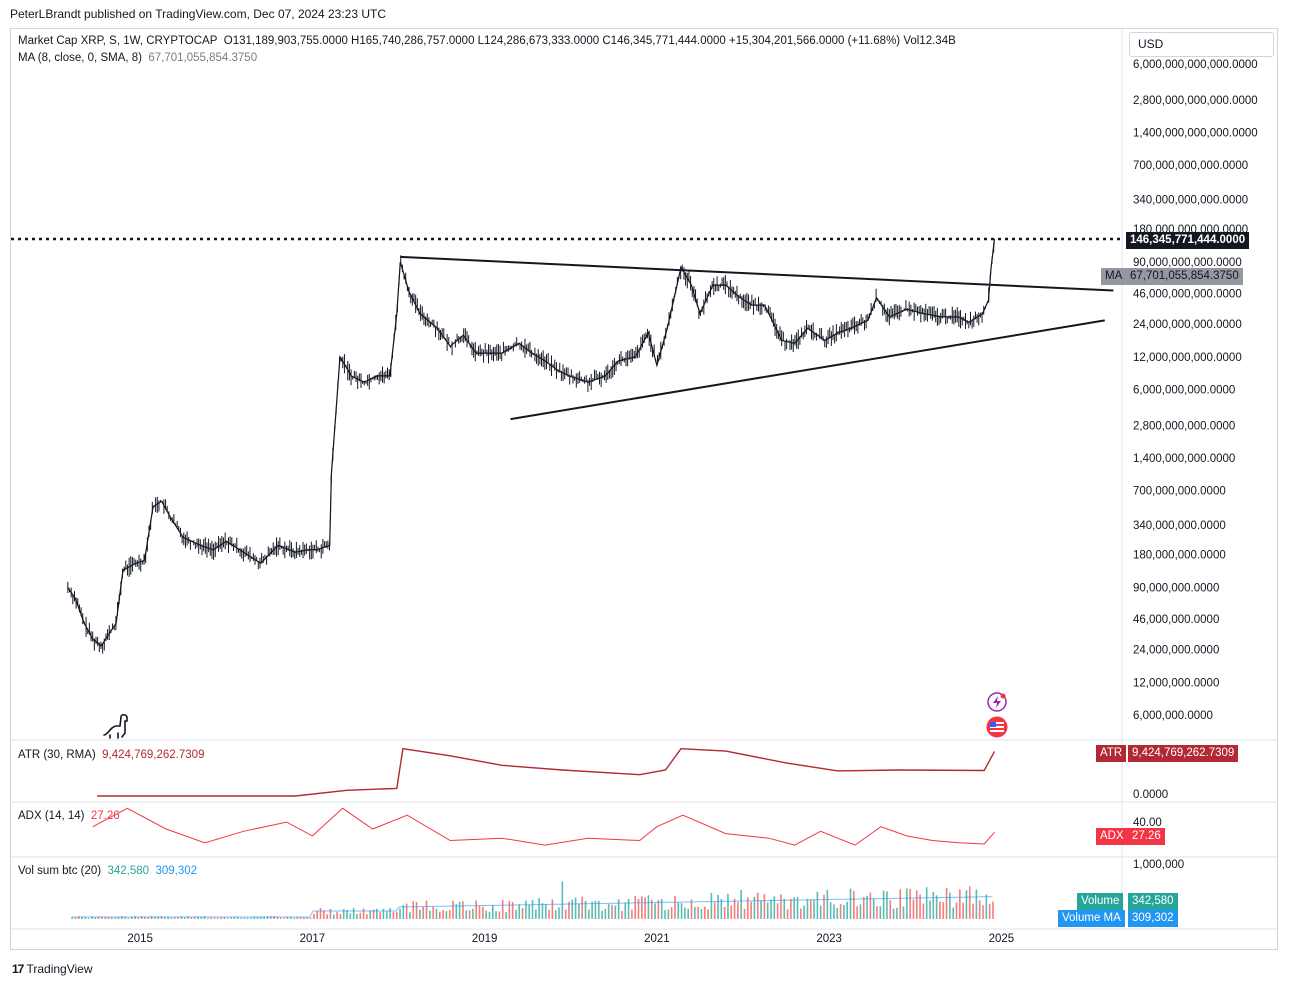 The image size is (1289, 987). Describe the element at coordinates (1176, 683) in the screenshot. I see `price-tick-label: 12,000,000.0000` at that location.